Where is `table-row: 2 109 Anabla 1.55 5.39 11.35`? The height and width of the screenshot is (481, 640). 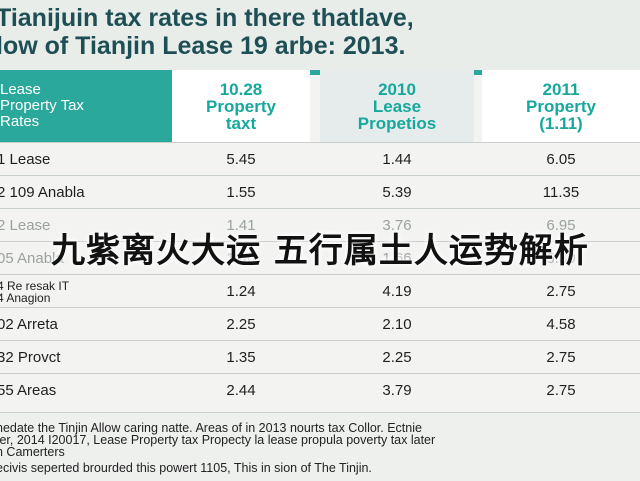 table-row: 2 109 Anabla 1.55 5.39 11.35 is located at coordinates (320, 192).